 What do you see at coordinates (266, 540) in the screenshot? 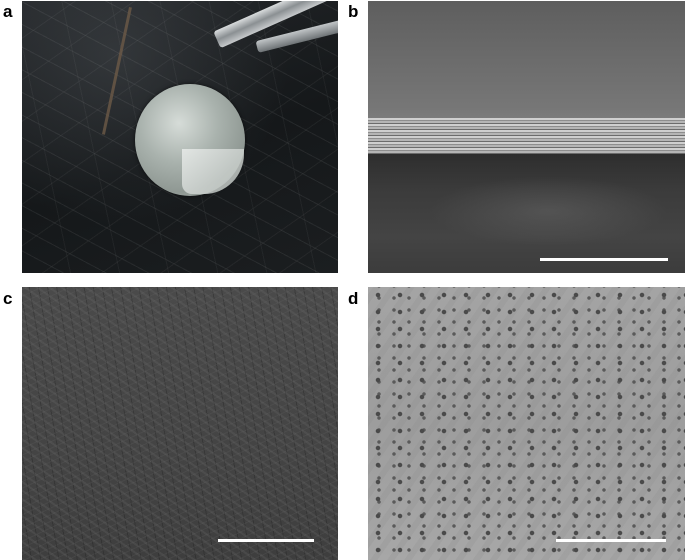
I see `scale-bar-c` at bounding box center [266, 540].